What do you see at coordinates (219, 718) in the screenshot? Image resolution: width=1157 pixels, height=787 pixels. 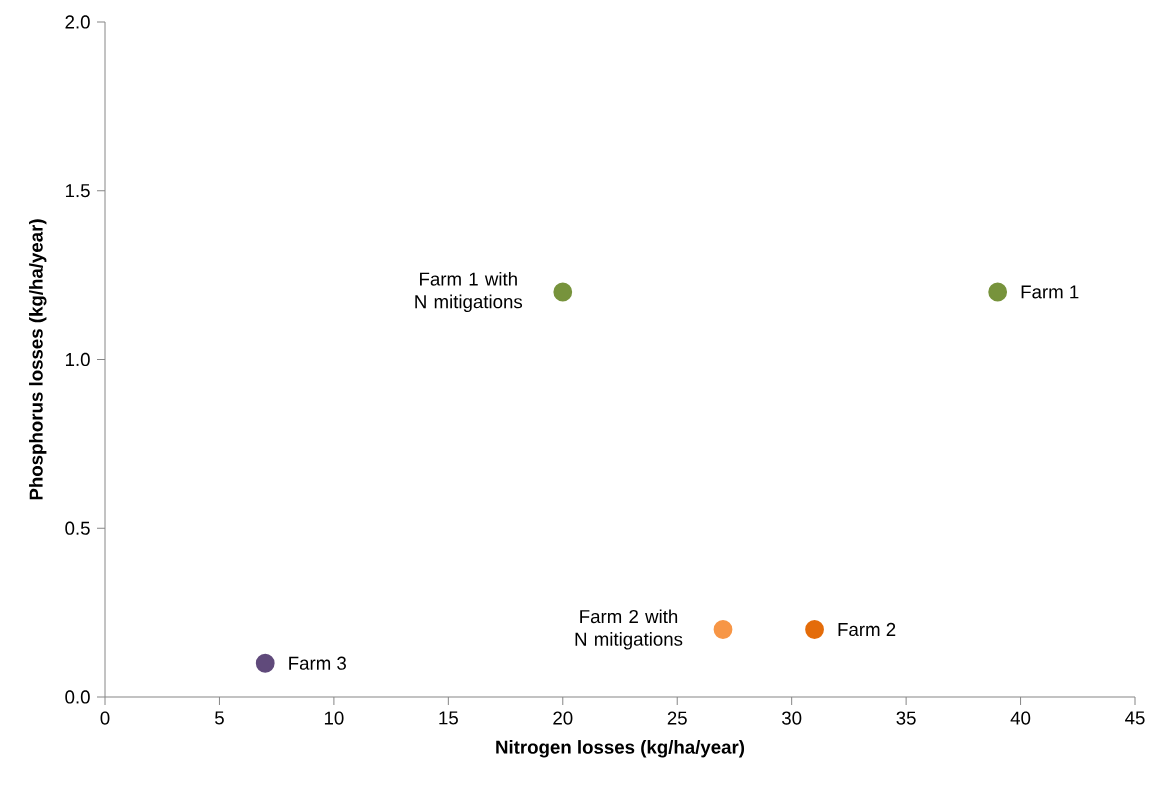 I see `x-tick-label: 5` at bounding box center [219, 718].